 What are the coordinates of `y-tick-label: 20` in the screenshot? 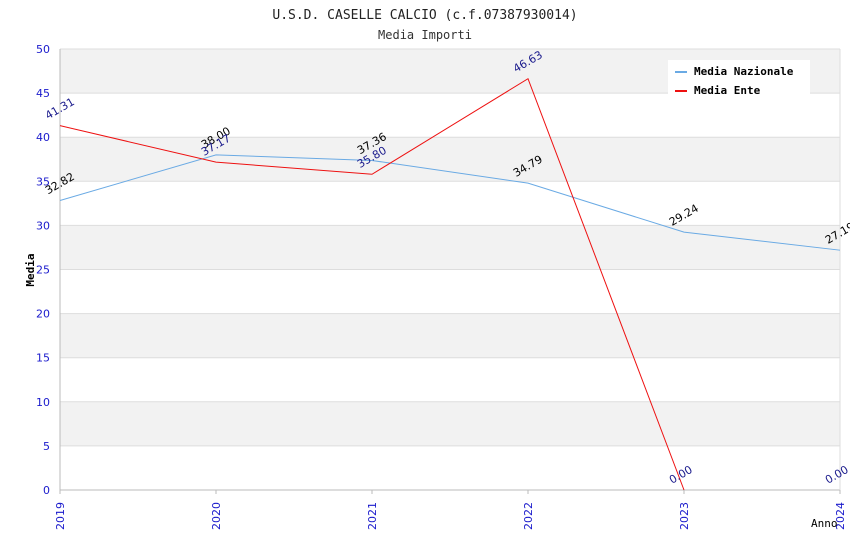 It's located at (43, 314).